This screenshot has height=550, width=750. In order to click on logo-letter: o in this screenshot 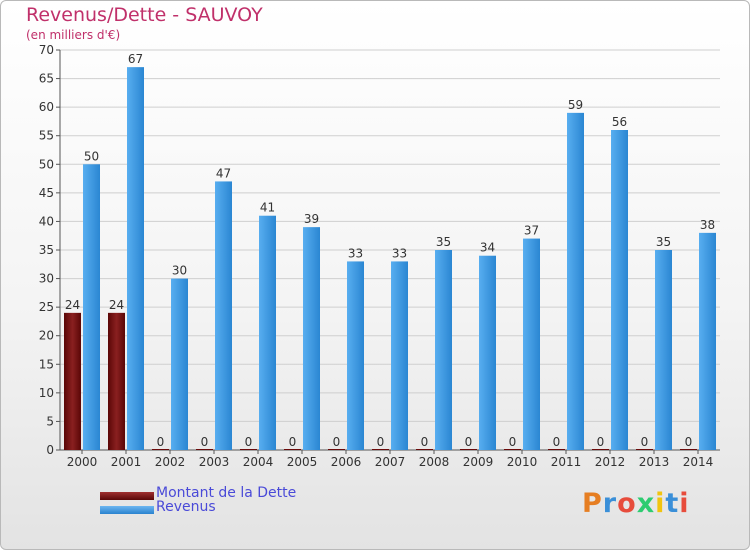, I will do `click(627, 503)`.